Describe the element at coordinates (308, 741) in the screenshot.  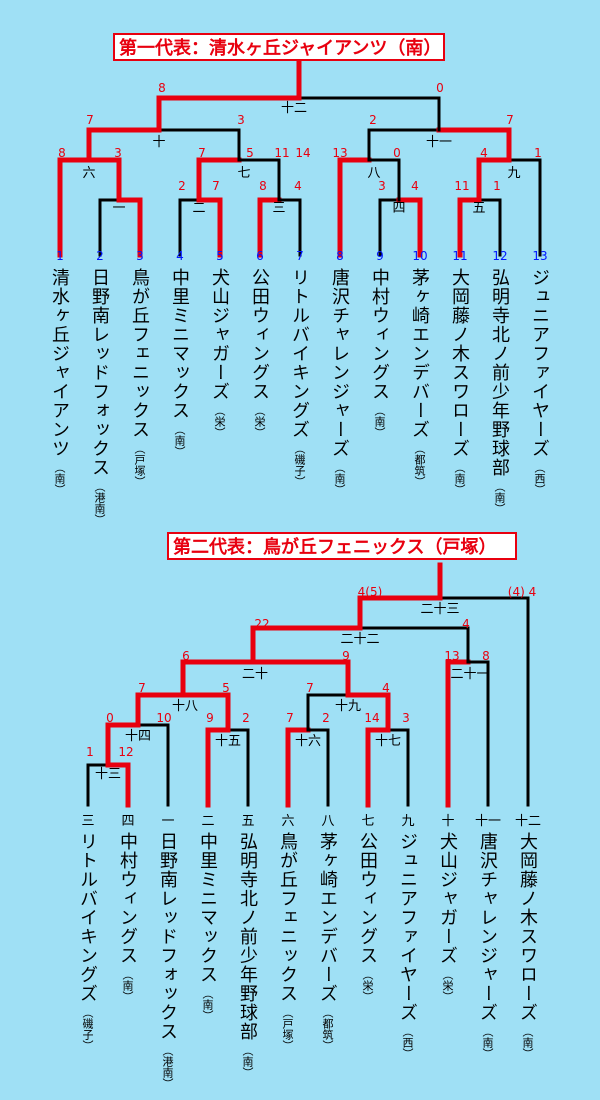
I see `game-label: 十六` at that location.